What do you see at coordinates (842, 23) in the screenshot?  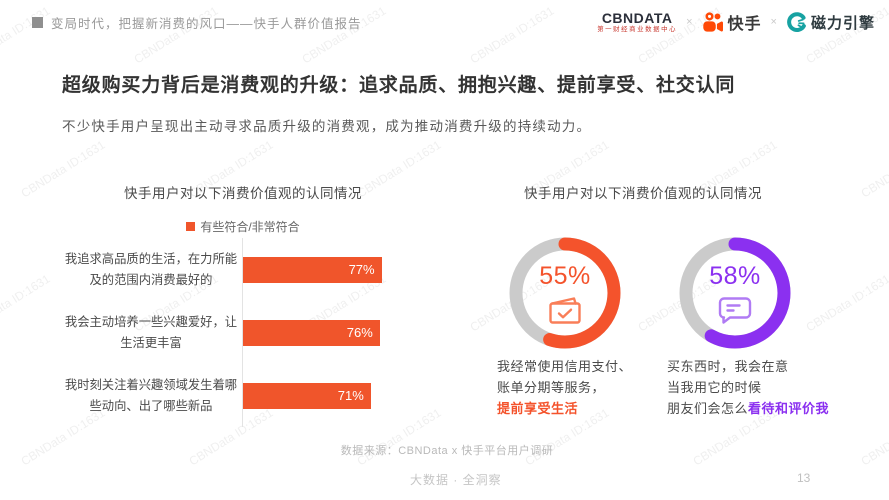 I see `cili-engine-logo-text: 磁力引擎` at bounding box center [842, 23].